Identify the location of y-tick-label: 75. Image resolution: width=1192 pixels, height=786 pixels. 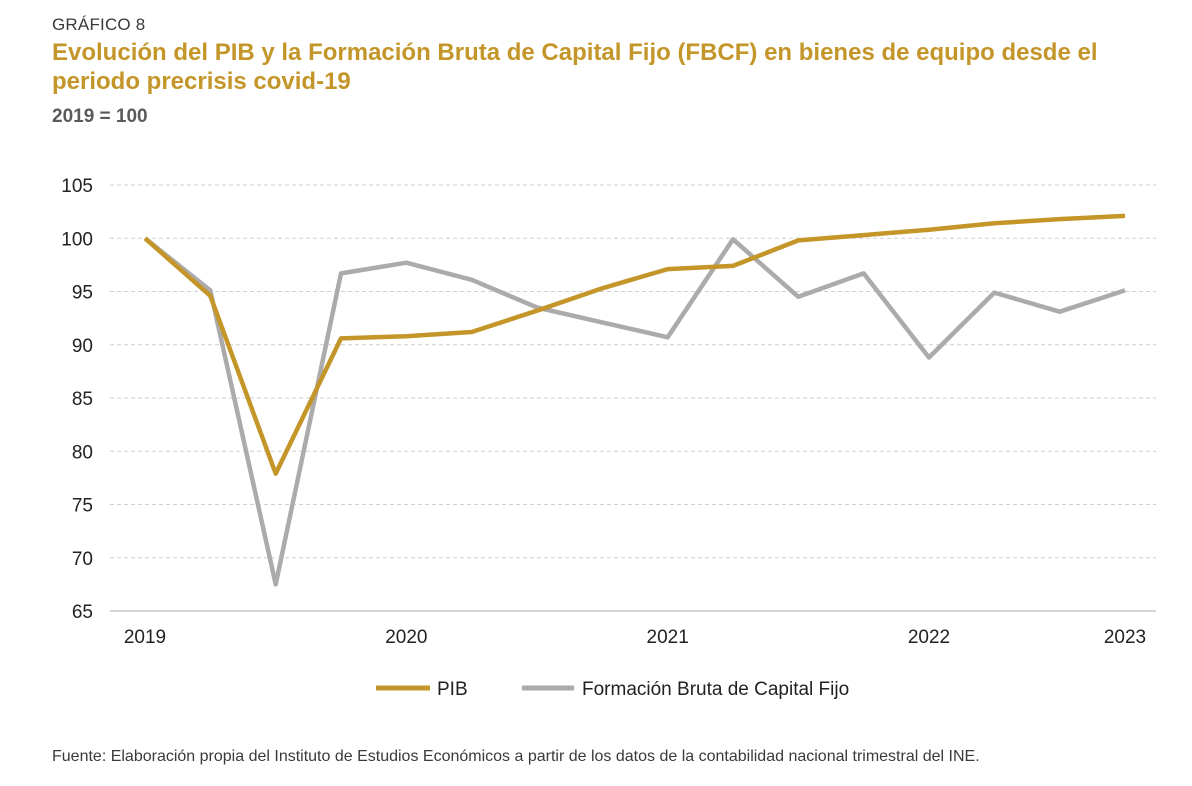
(82, 506).